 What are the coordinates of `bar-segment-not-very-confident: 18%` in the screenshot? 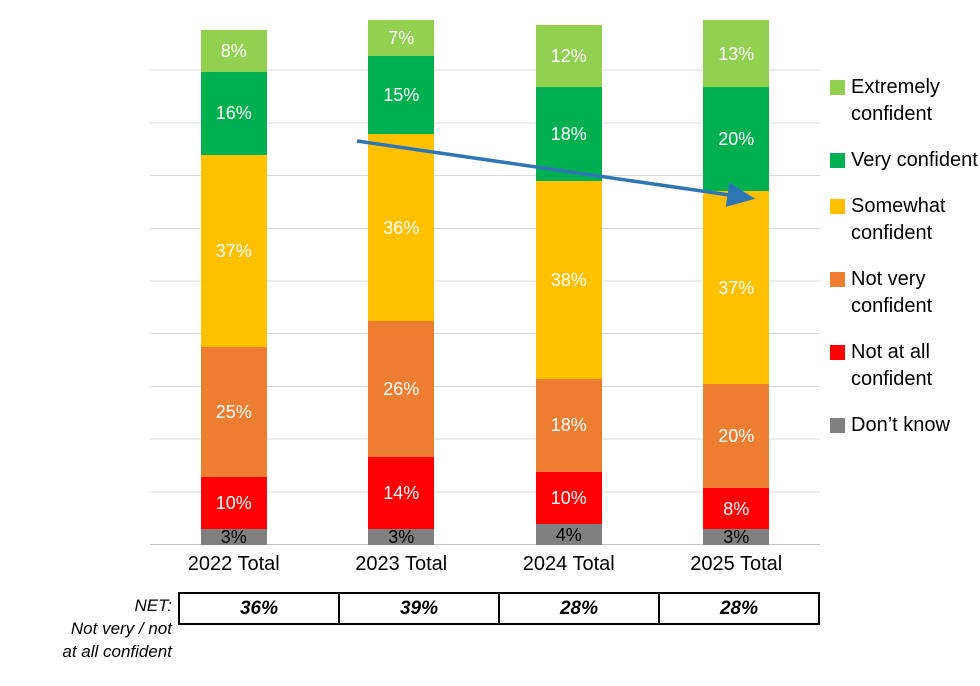 It's located at (568, 425).